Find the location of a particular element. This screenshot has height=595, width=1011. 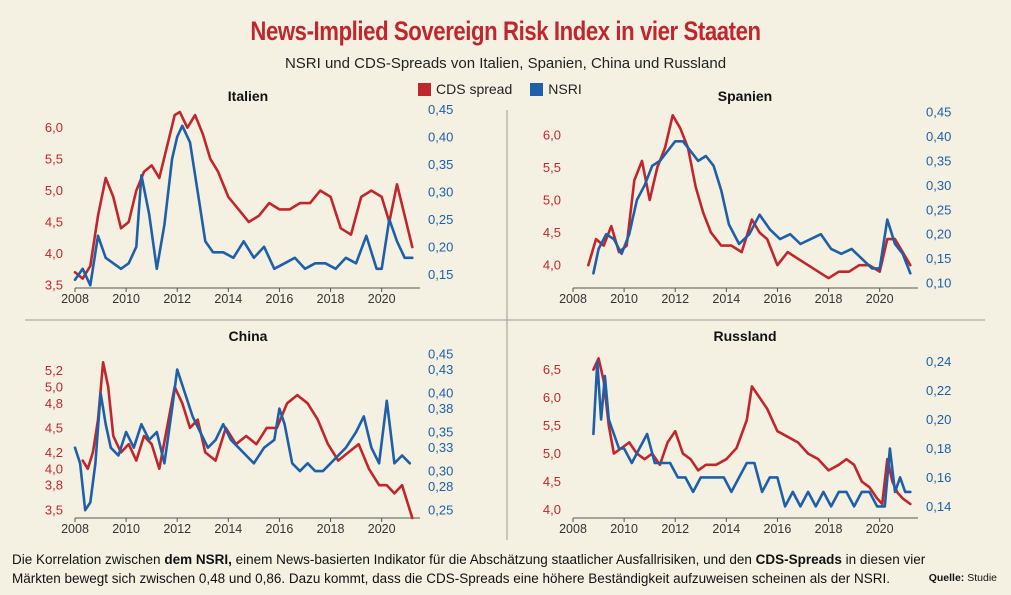

y-right-tick-label-italien: 0,20 is located at coordinates (440, 246).